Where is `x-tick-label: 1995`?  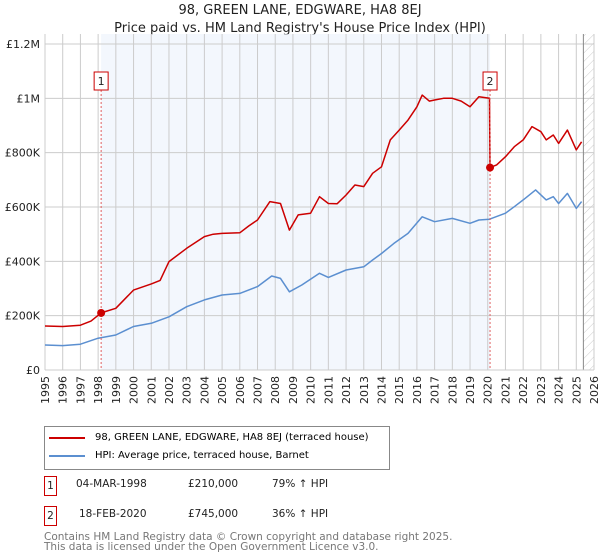
x-tick-label: 1995 is located at coordinates (45, 390).